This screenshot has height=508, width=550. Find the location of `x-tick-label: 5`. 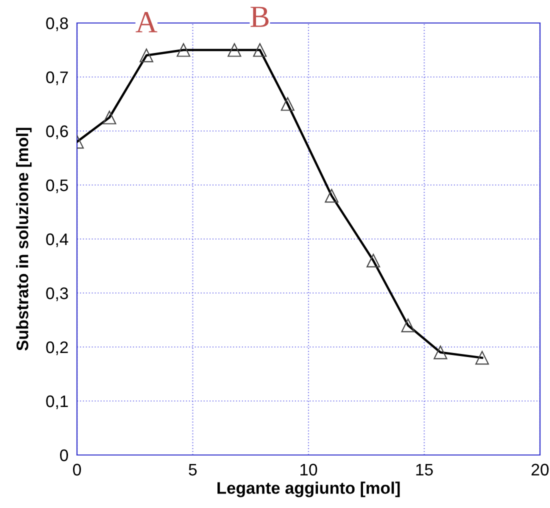

x-tick-label: 5 is located at coordinates (192, 470).